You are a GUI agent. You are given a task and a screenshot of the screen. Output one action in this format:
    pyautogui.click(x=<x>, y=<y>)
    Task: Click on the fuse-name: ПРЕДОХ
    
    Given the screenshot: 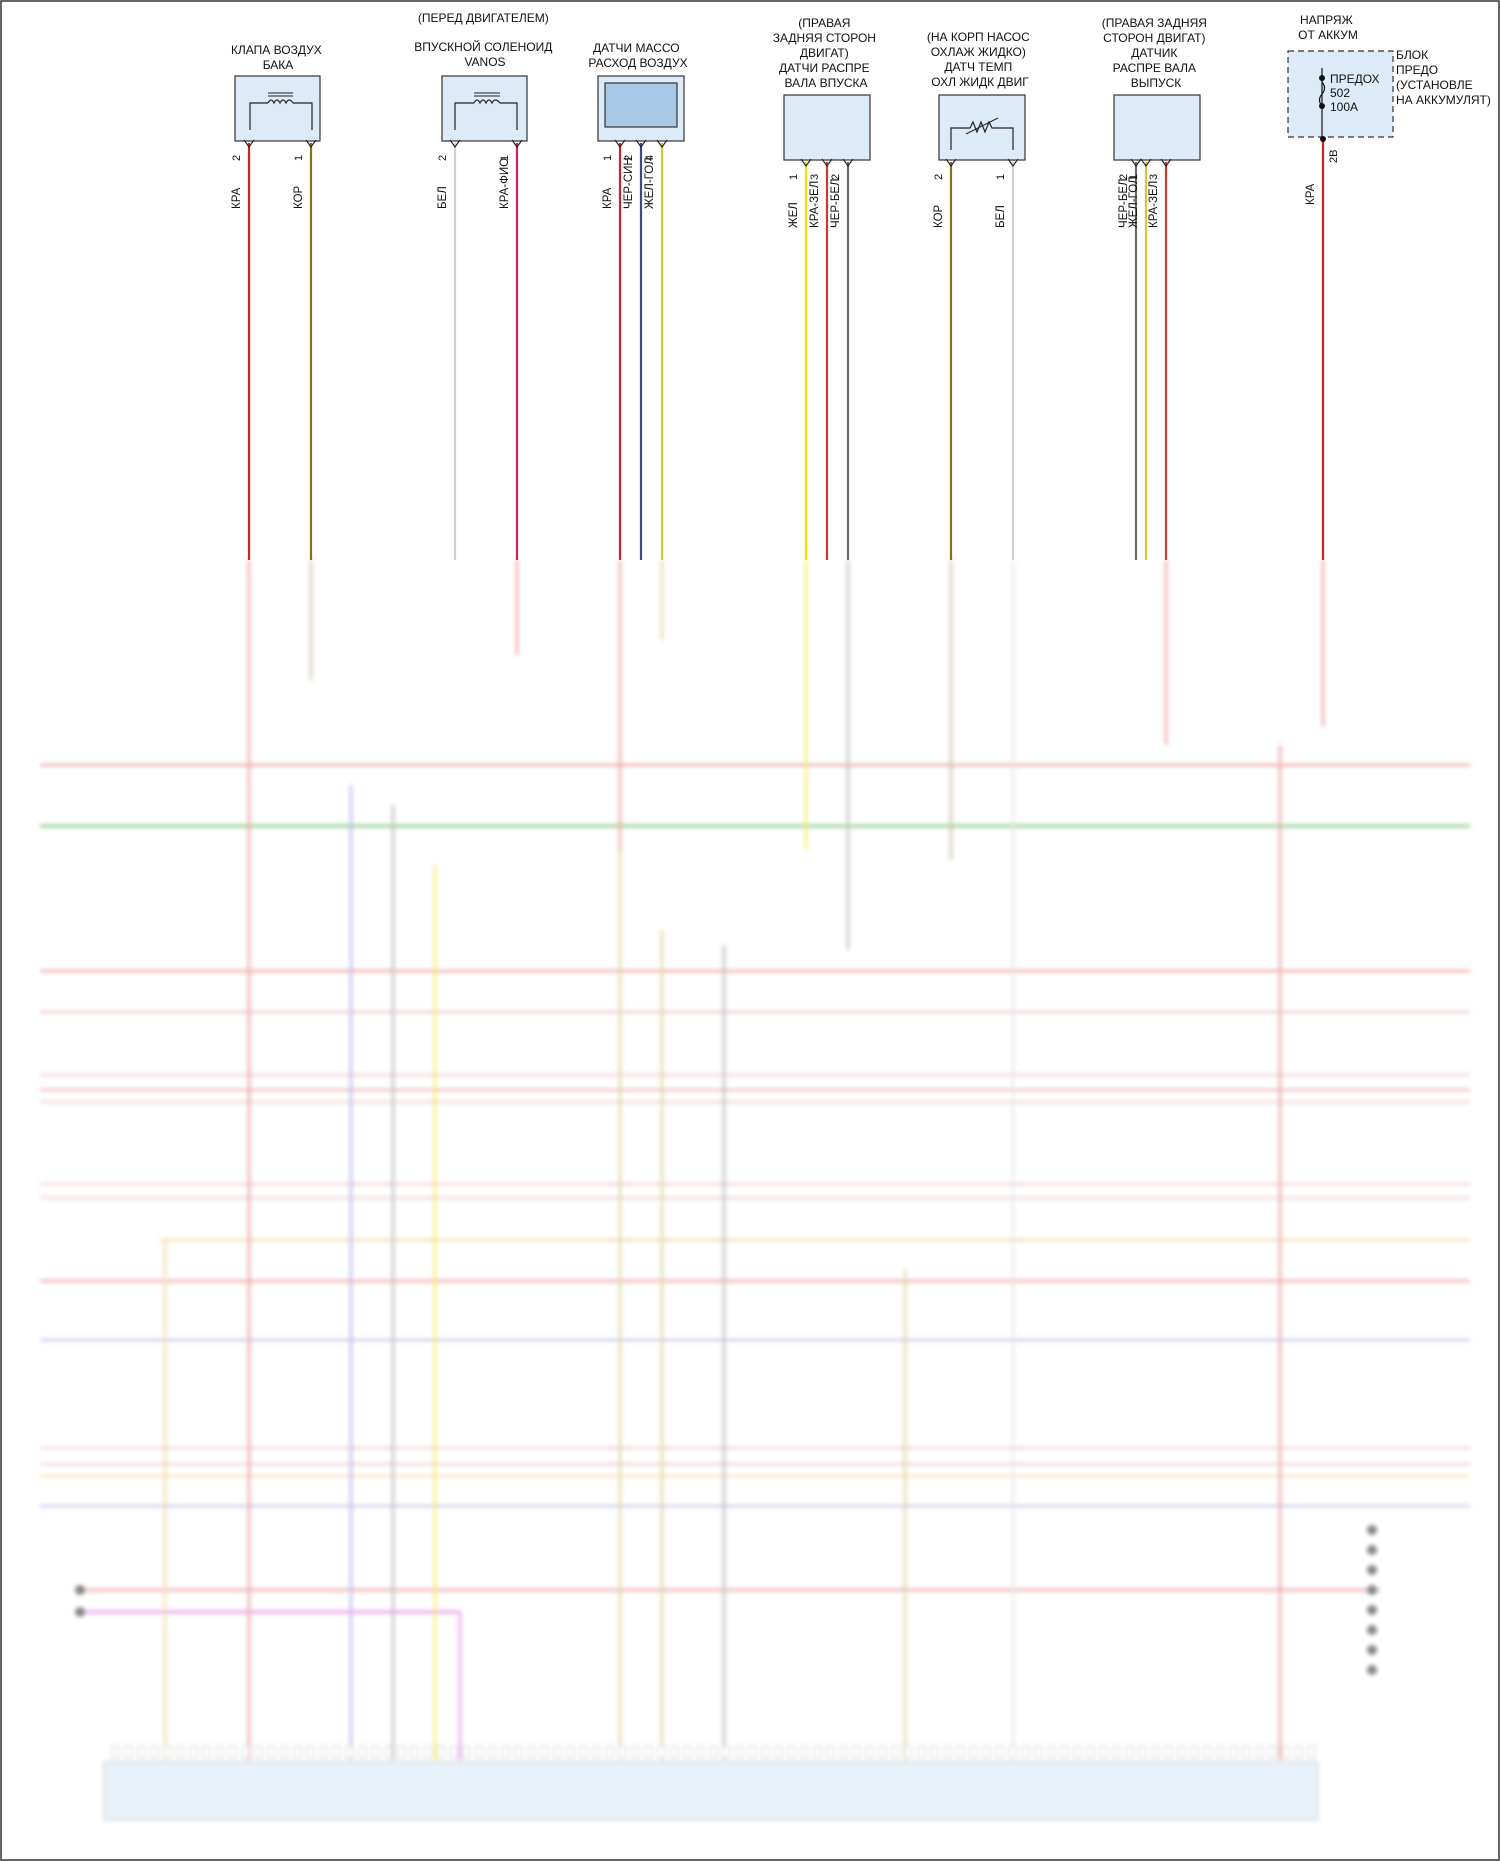 What is the action you would take?
    pyautogui.click(x=1355, y=79)
    